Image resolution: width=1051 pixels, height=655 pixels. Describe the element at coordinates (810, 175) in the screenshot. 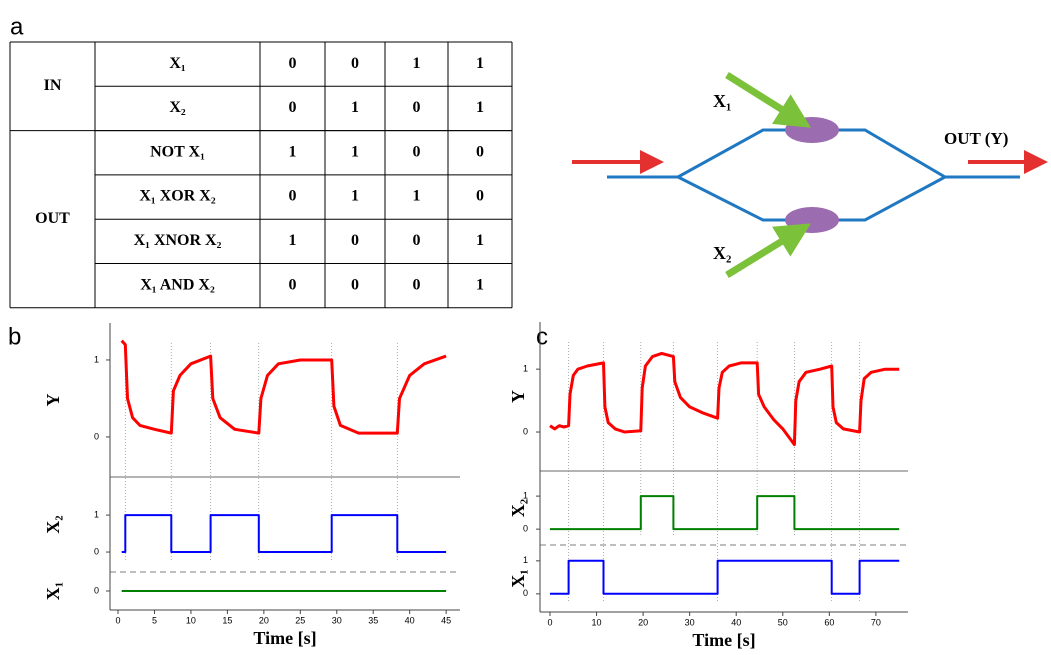

I see `diagram: X₁ X₂ OUT (Y)` at that location.